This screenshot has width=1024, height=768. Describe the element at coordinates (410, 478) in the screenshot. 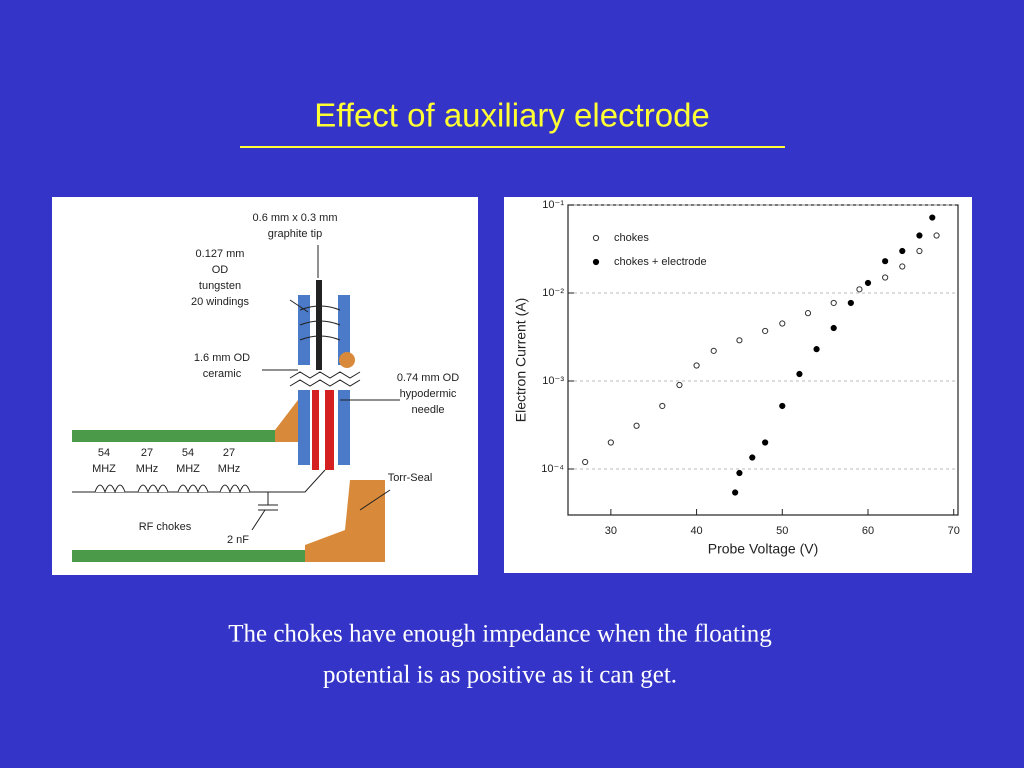

I see `diagram-label: Torr-Seal` at that location.